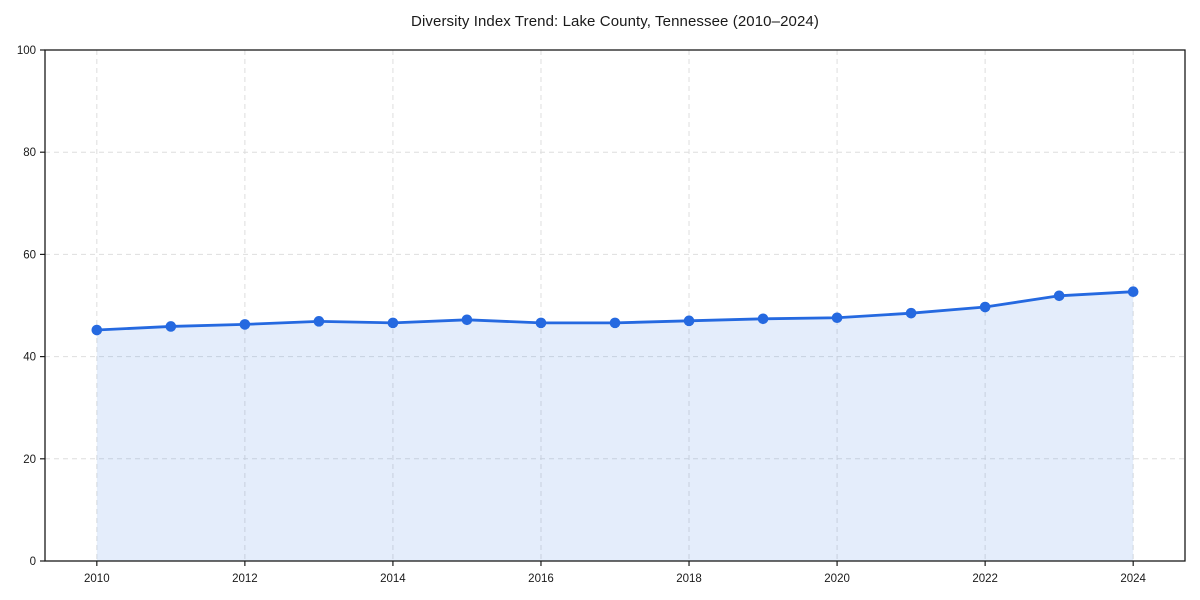  What do you see at coordinates (541, 579) in the screenshot?
I see `x-tick-label: 2016` at bounding box center [541, 579].